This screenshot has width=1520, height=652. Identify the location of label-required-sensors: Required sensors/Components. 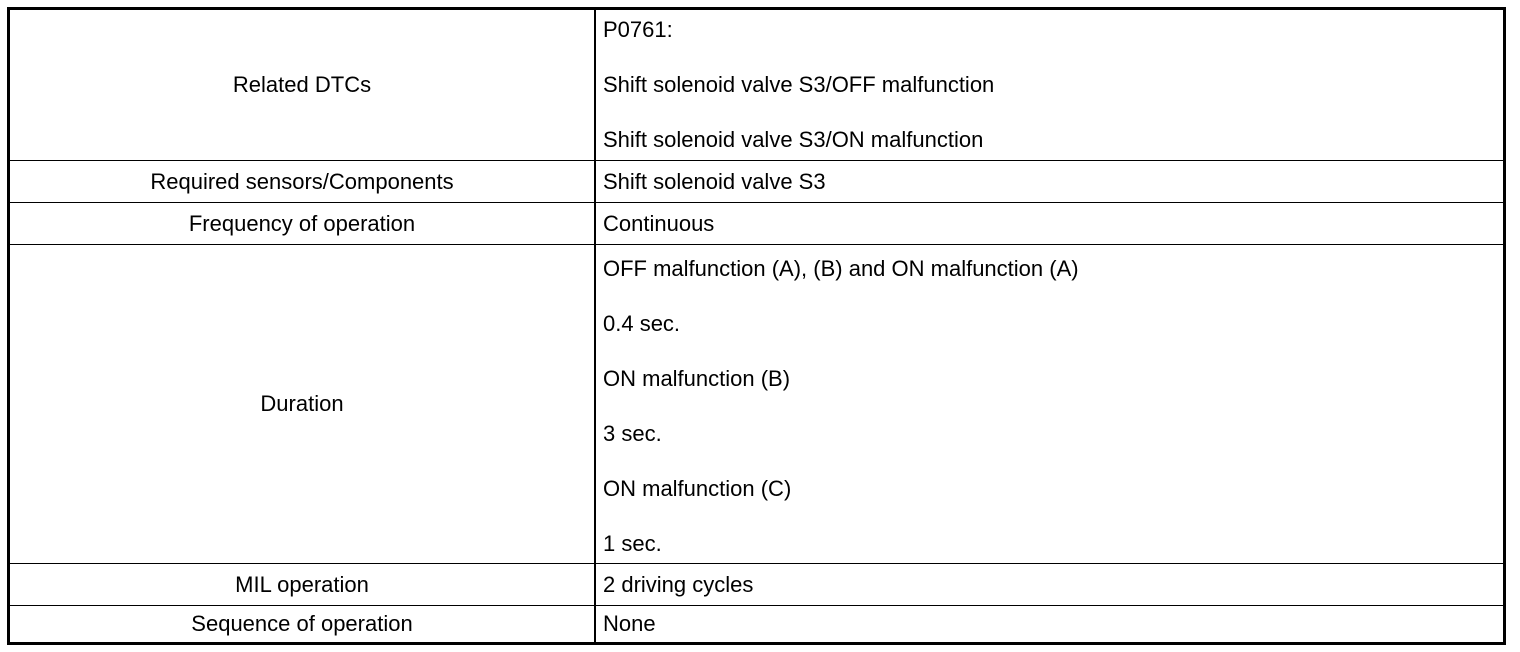
(303, 182).